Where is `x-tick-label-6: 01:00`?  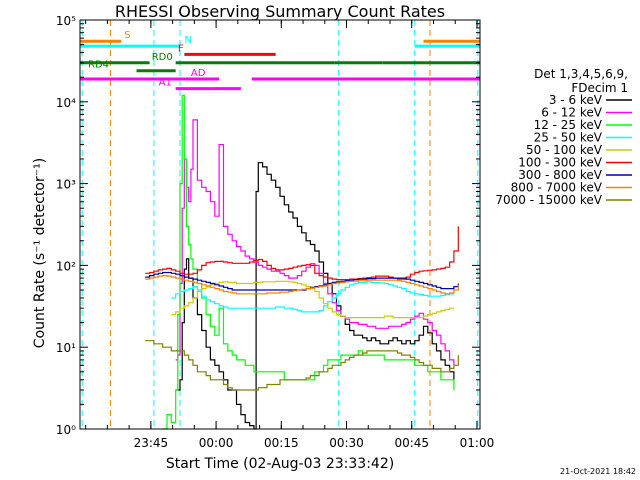
x-tick-label-6: 01:00 is located at coordinates (477, 443).